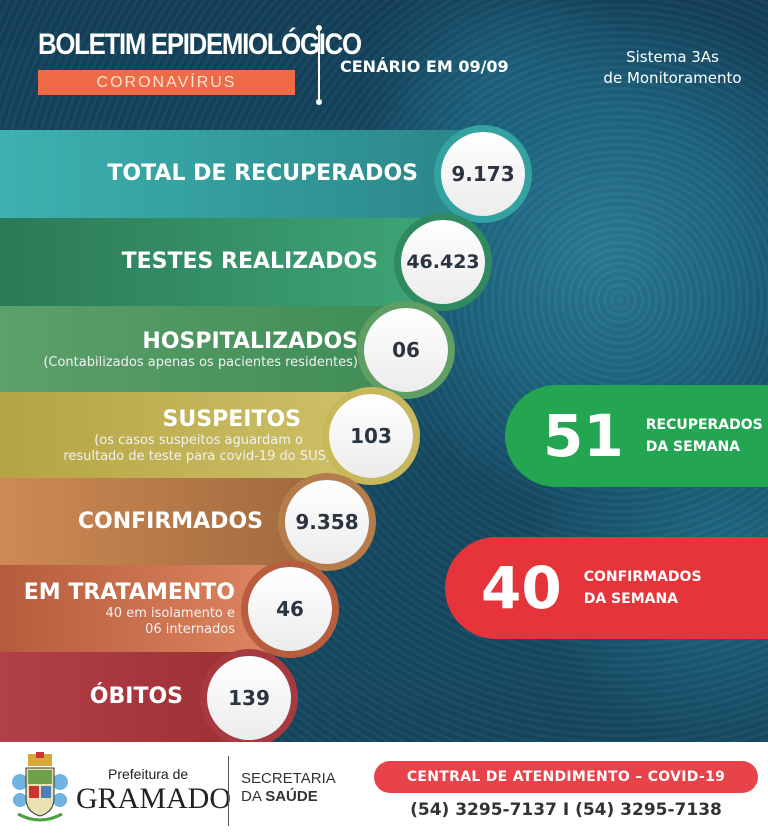 The image size is (768, 836). What do you see at coordinates (424, 66) in the screenshot?
I see `scenario-date: CENÁRIO EM 09/09` at bounding box center [424, 66].